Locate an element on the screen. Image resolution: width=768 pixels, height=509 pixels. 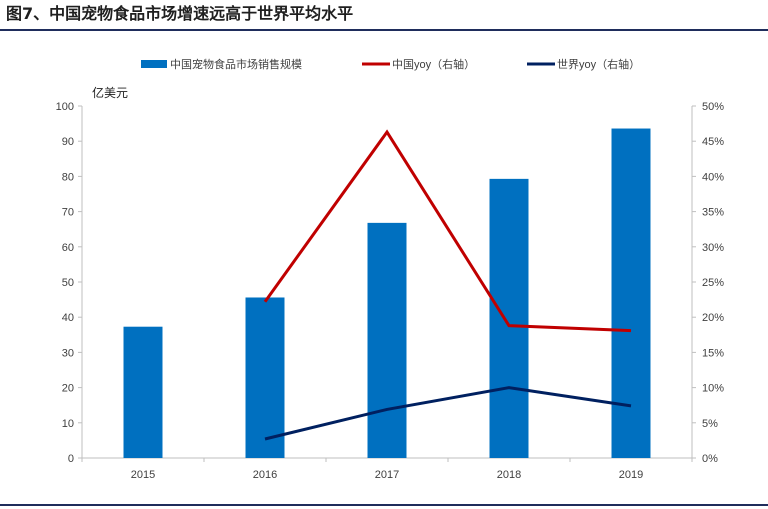
x-tick-label: 2015 is located at coordinates (143, 475).